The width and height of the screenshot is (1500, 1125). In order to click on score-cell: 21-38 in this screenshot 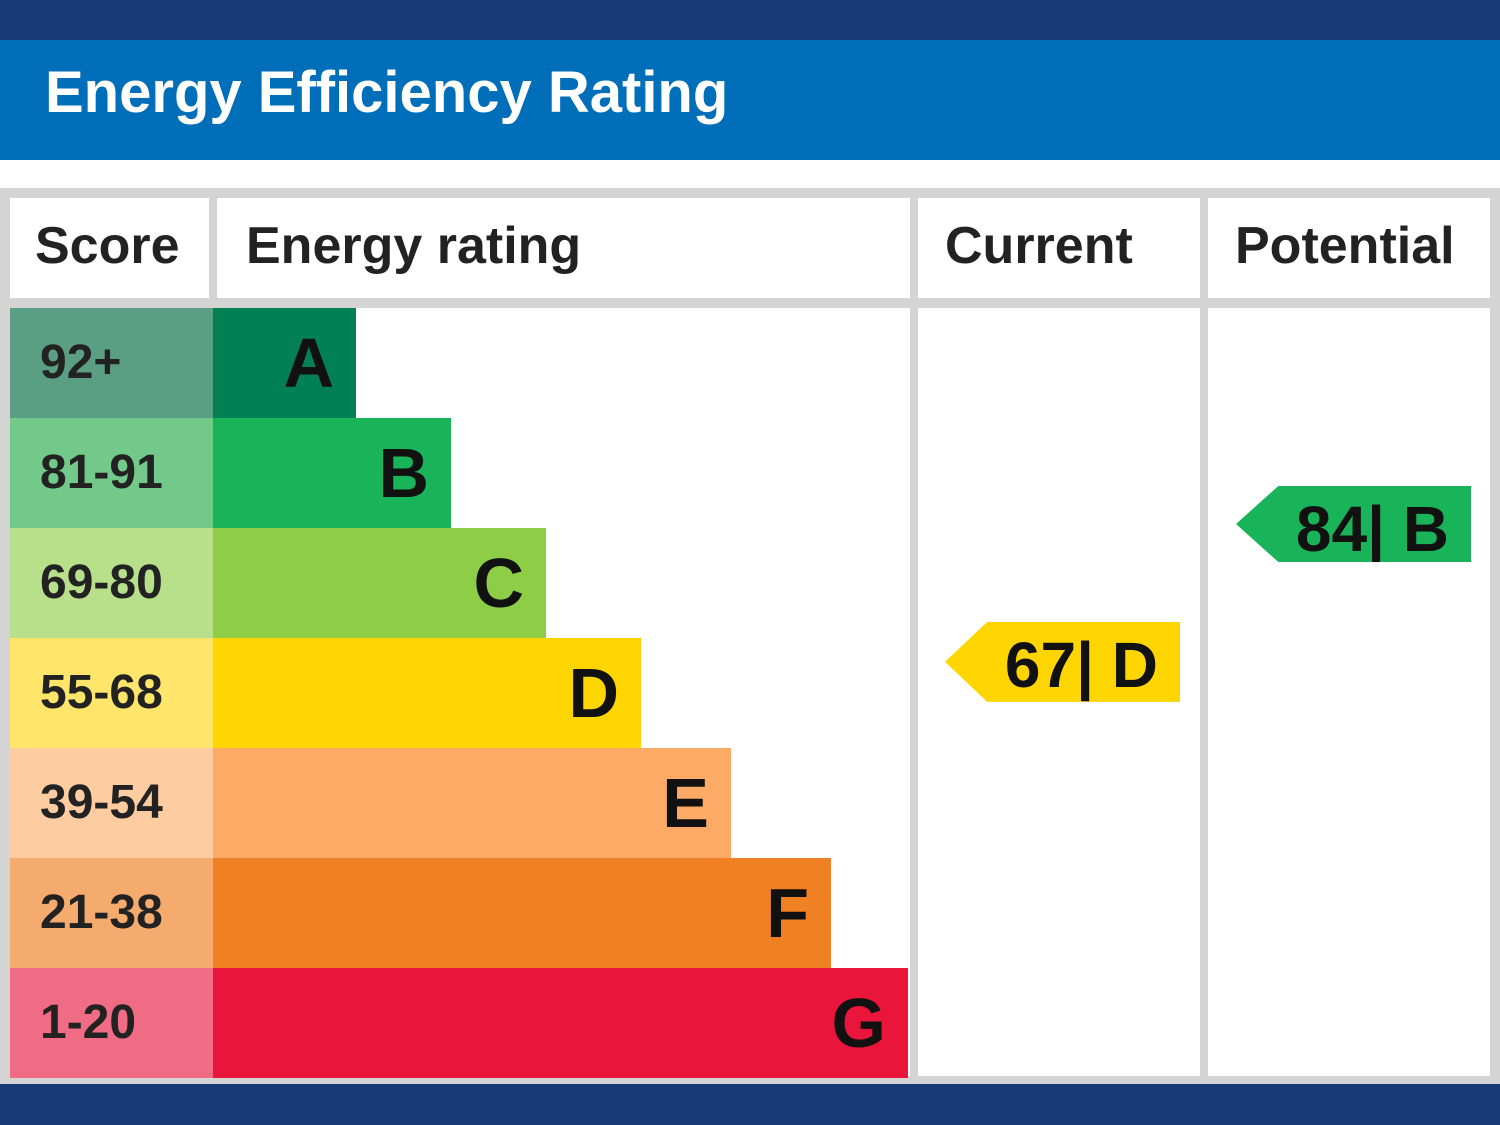, I will do `click(111, 913)`.